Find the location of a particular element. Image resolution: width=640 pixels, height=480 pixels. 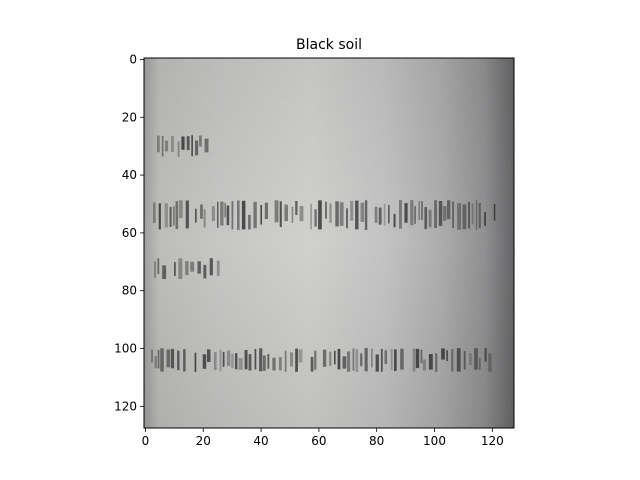

x-tick-label: 60 is located at coordinates (318, 441).